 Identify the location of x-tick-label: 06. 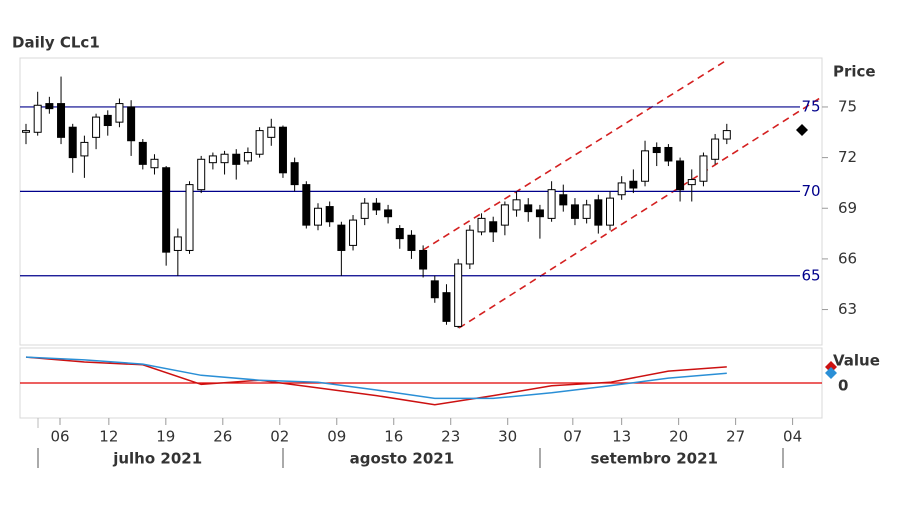
(59, 437).